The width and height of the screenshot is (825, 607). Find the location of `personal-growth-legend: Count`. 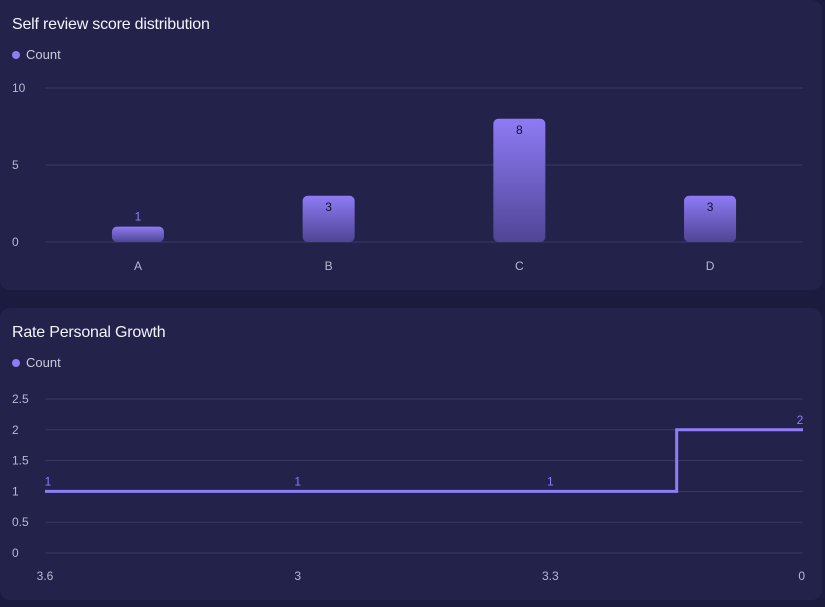

personal-growth-legend: Count is located at coordinates (36, 362).